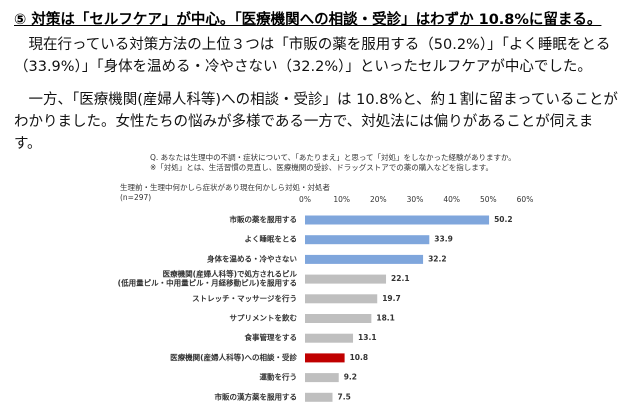 This screenshot has height=404, width=630. Describe the element at coordinates (233, 357) in the screenshot. I see `category-label: 医療機関(産婦人科等)への相談・受診` at that location.